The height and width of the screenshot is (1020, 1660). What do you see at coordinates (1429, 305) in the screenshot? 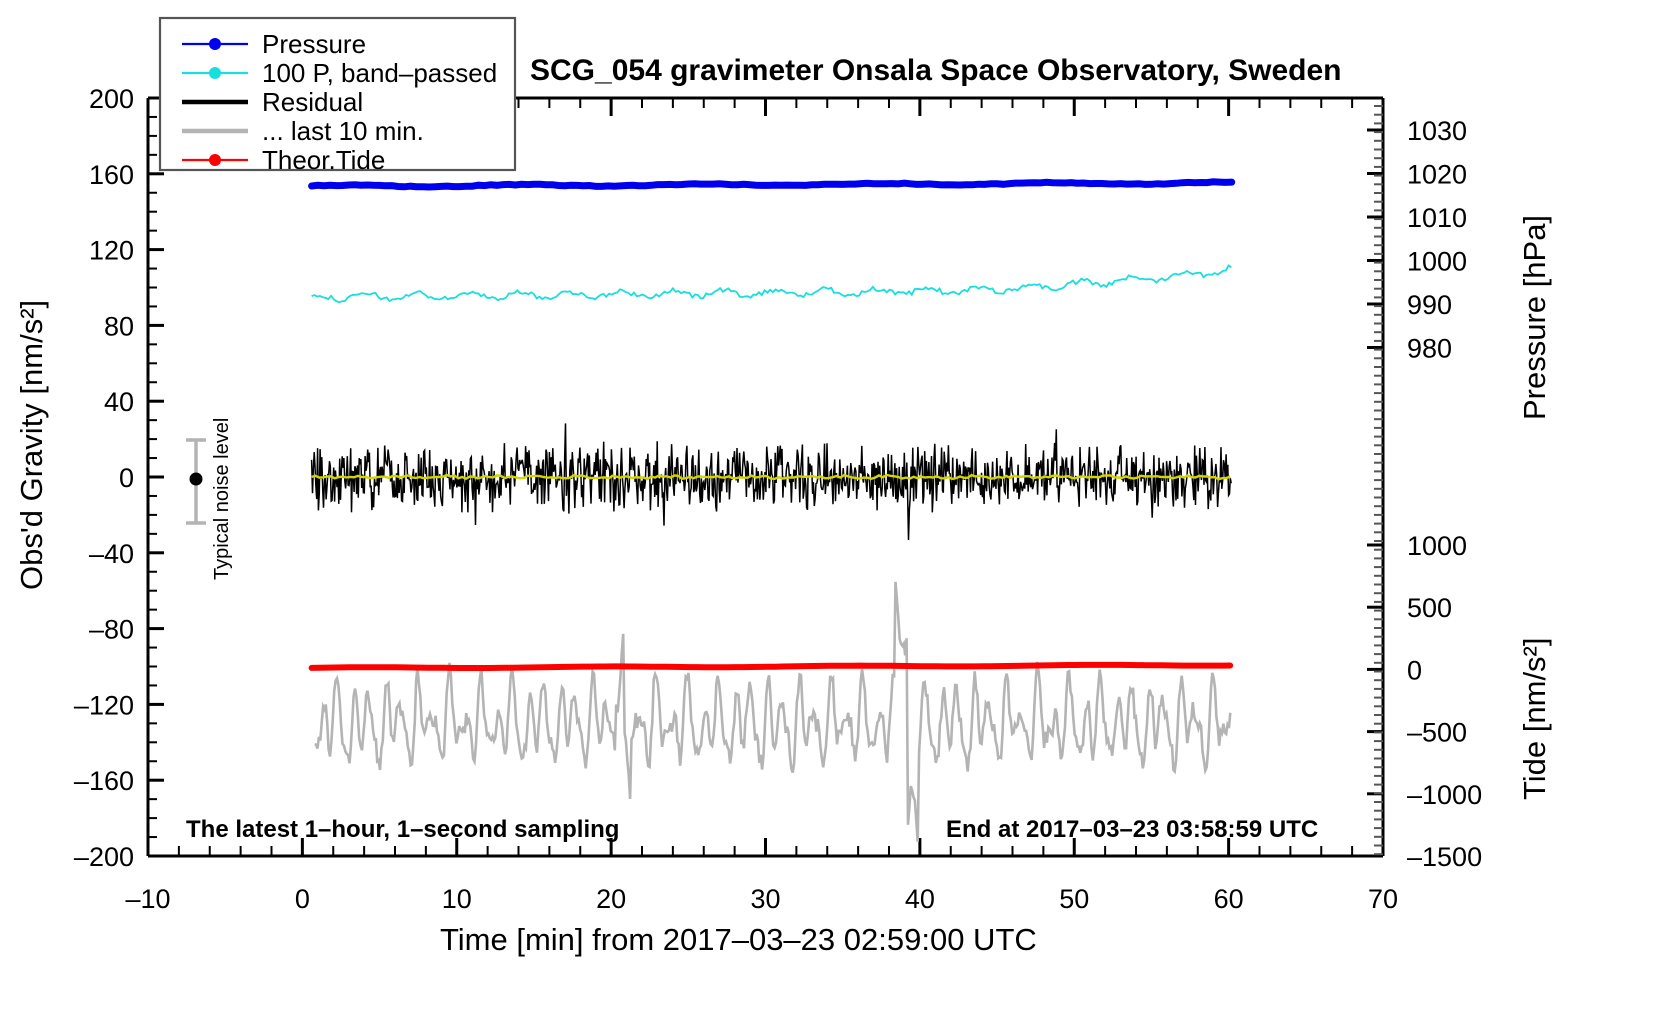
I see `pressure-tick-label: 990` at bounding box center [1429, 305].